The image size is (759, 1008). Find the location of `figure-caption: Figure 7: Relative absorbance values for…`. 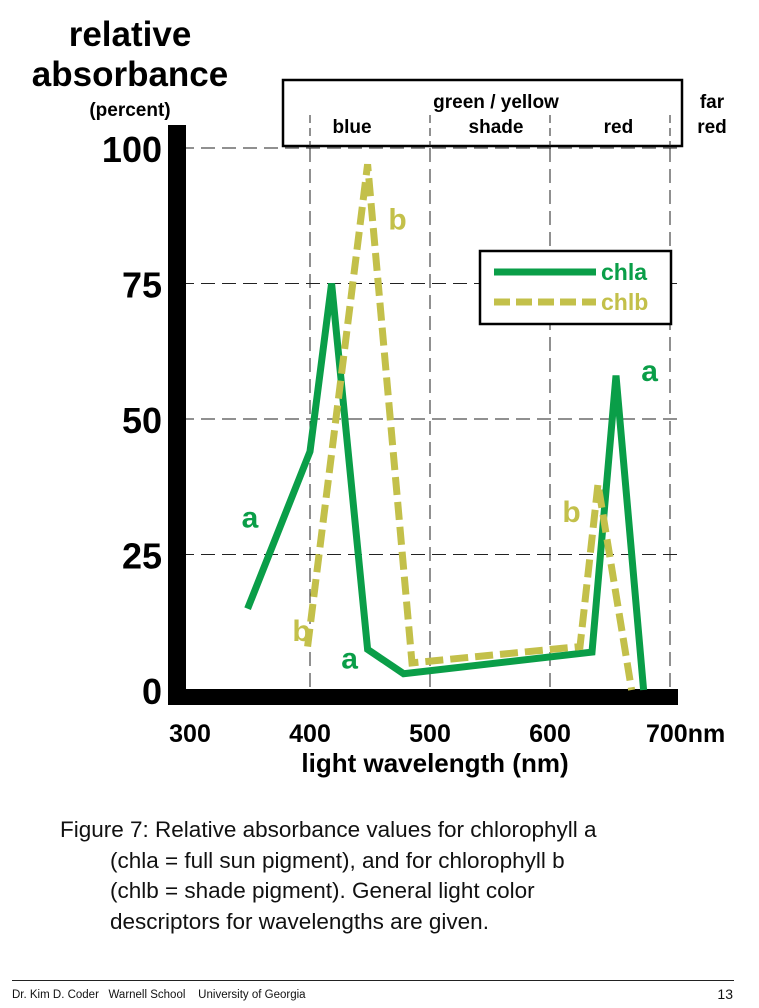

figure-caption: Figure 7: Relative absorbance values for… is located at coordinates (390, 876).